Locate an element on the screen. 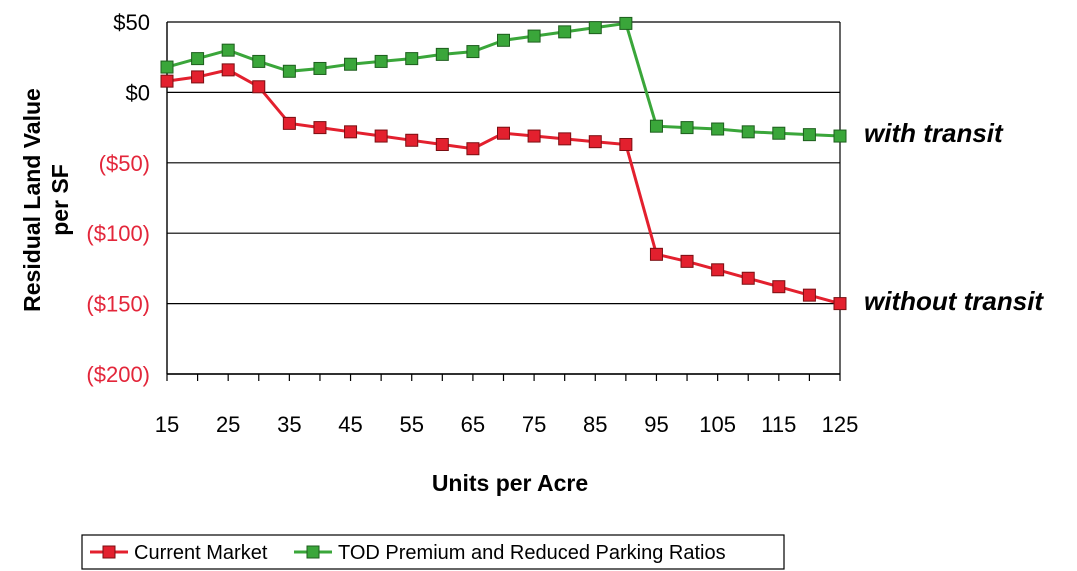 The width and height of the screenshot is (1077, 571). annotation-without-transit: without transit is located at coordinates (954, 301).